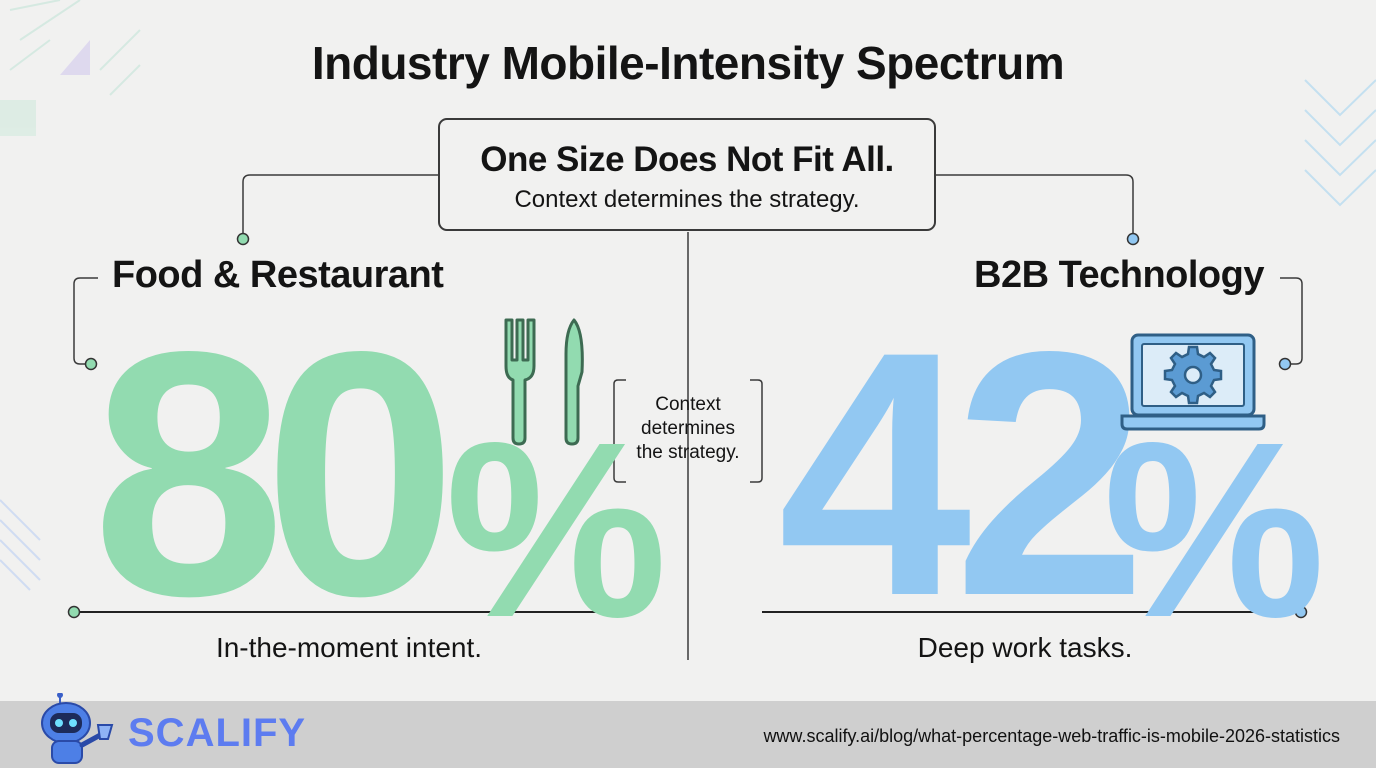 This screenshot has height=768, width=1376. I want to click on category-title-left: Food & Restaurant, so click(278, 275).